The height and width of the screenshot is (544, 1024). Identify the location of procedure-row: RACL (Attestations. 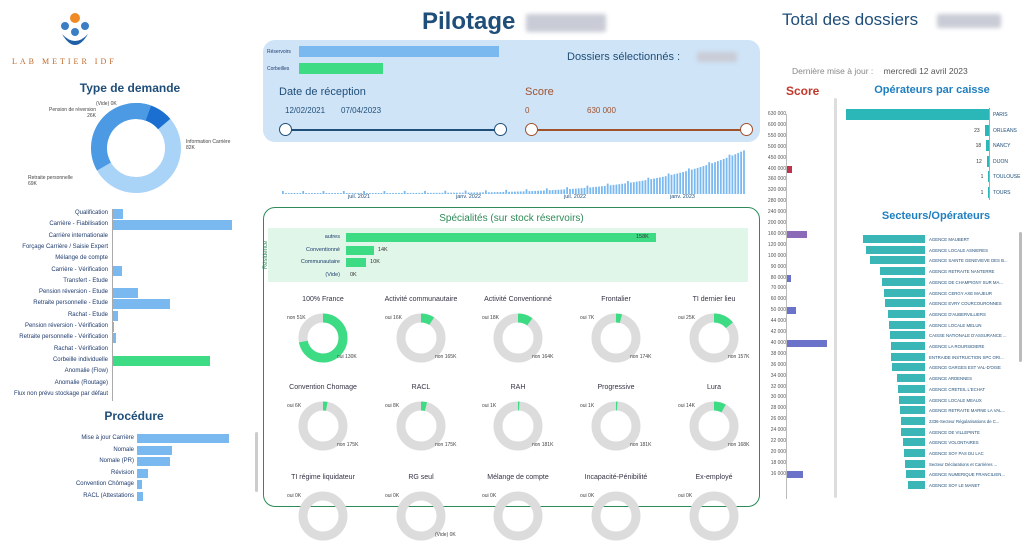
(120, 497).